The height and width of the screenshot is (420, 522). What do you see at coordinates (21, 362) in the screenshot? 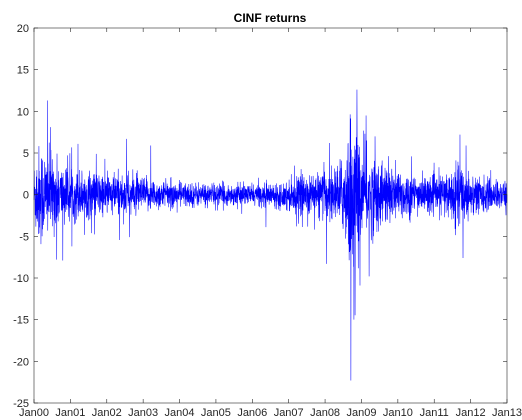
I see `y-tick-label: -20` at bounding box center [21, 362].